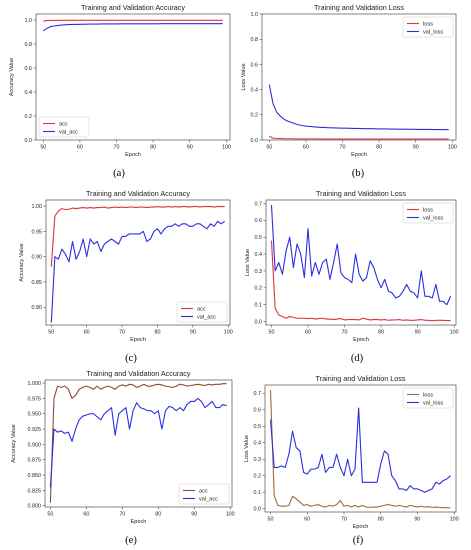 Image resolution: width=471 pixels, height=550 pixels. What do you see at coordinates (35, 384) in the screenshot?
I see `y-tick-label: 1.000` at bounding box center [35, 384].